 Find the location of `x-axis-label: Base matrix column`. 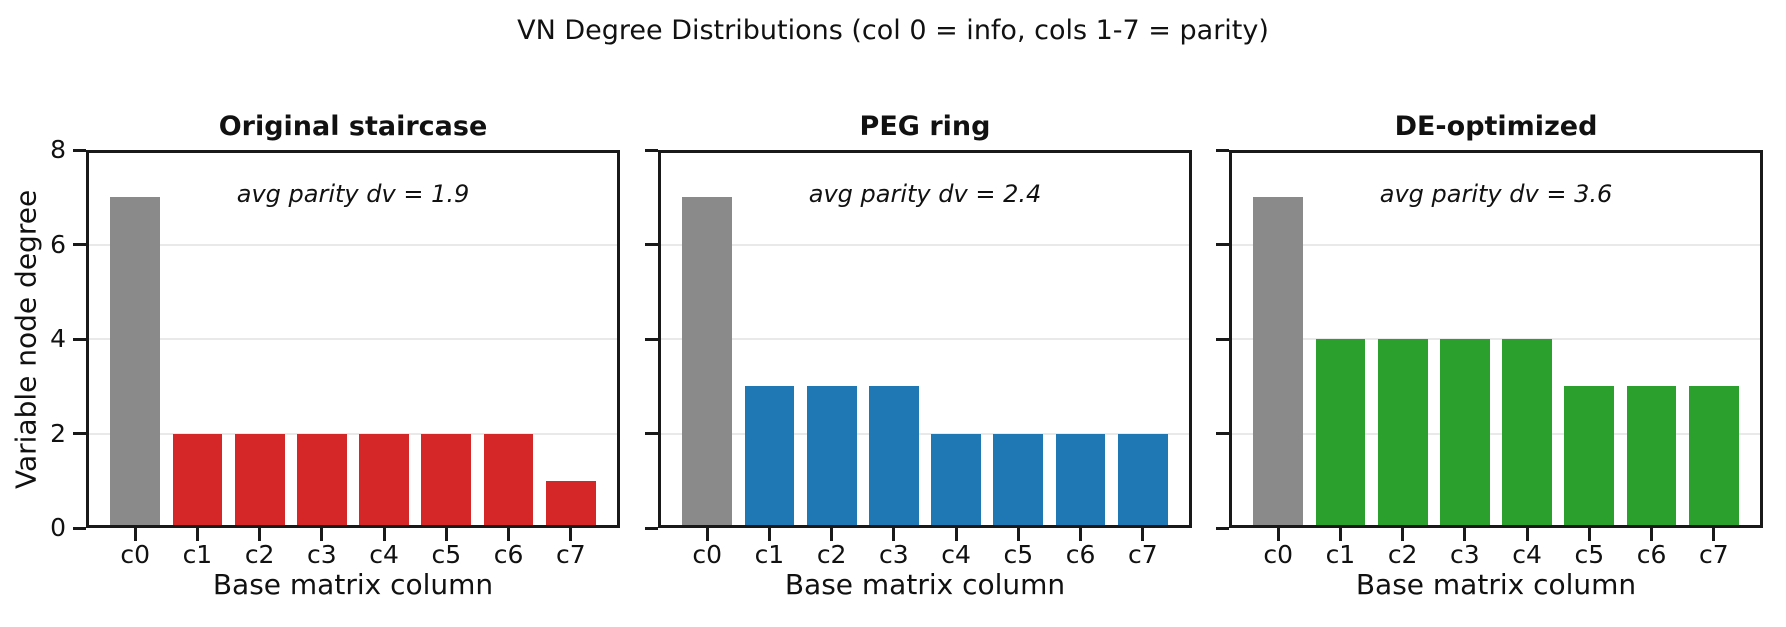

x-axis-label: Base matrix column is located at coordinates (925, 584).